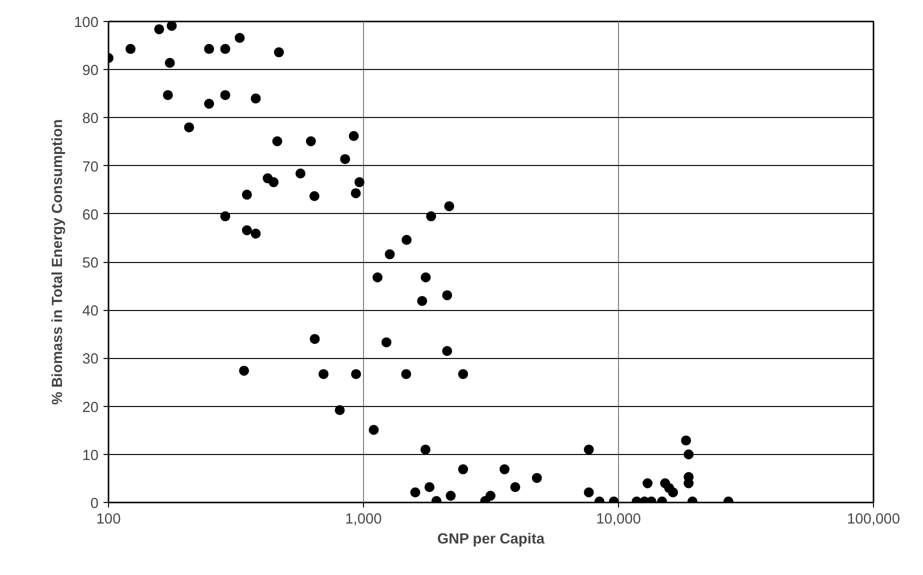 This screenshot has height=575, width=923. What do you see at coordinates (90, 119) in the screenshot?
I see `y-tick-label: 80` at bounding box center [90, 119].